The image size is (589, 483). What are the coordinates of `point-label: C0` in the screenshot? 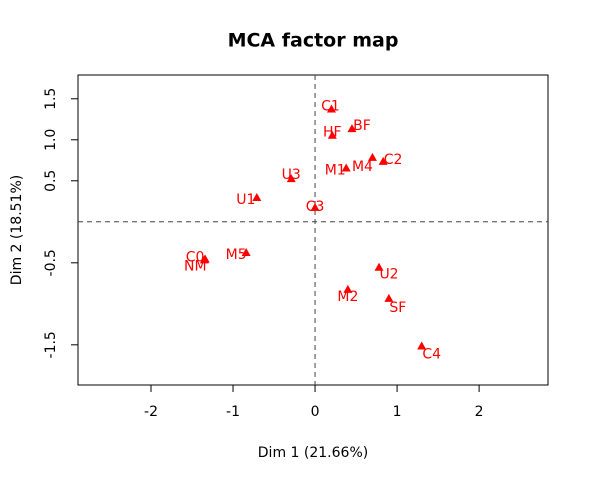 It's located at (195, 258).